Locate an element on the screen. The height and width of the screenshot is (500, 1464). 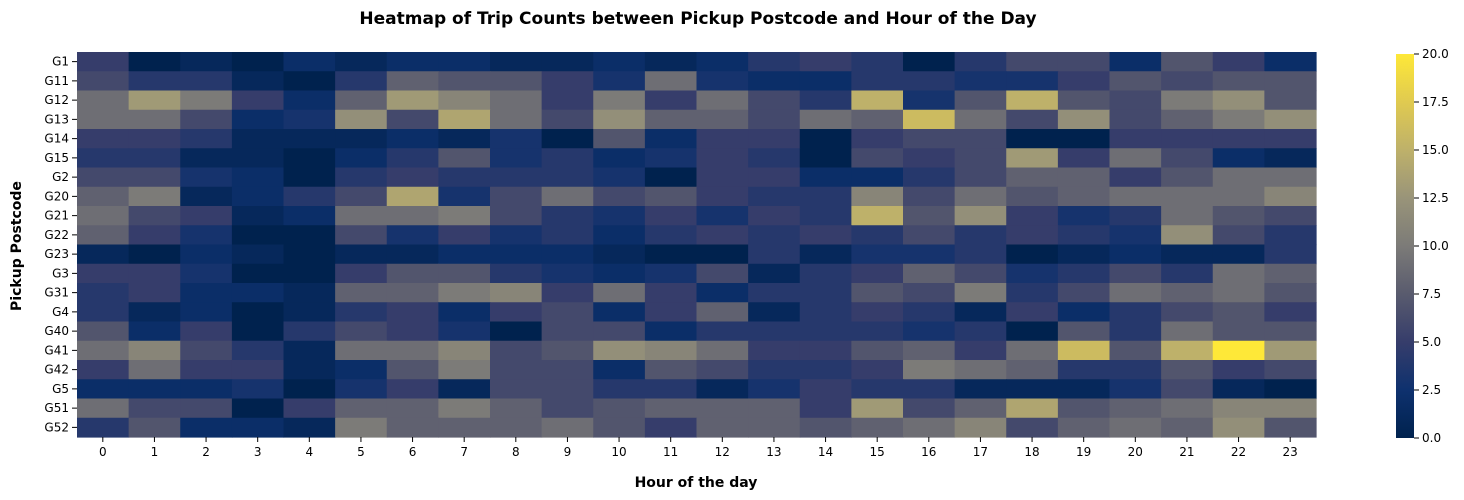
y-tick-label: G20 is located at coordinates (56, 196).